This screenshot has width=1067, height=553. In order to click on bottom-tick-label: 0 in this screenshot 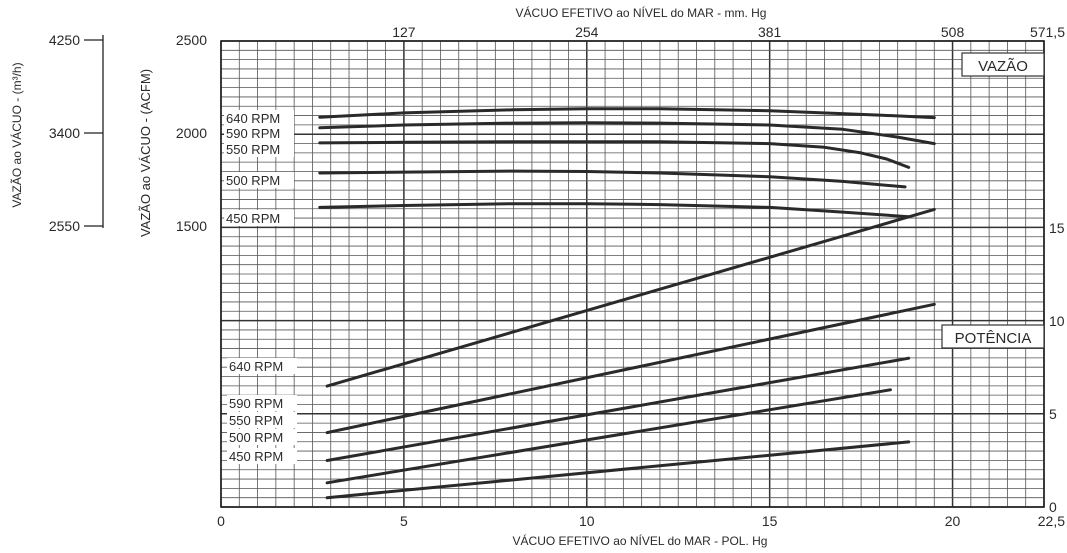, I will do `click(221, 521)`.